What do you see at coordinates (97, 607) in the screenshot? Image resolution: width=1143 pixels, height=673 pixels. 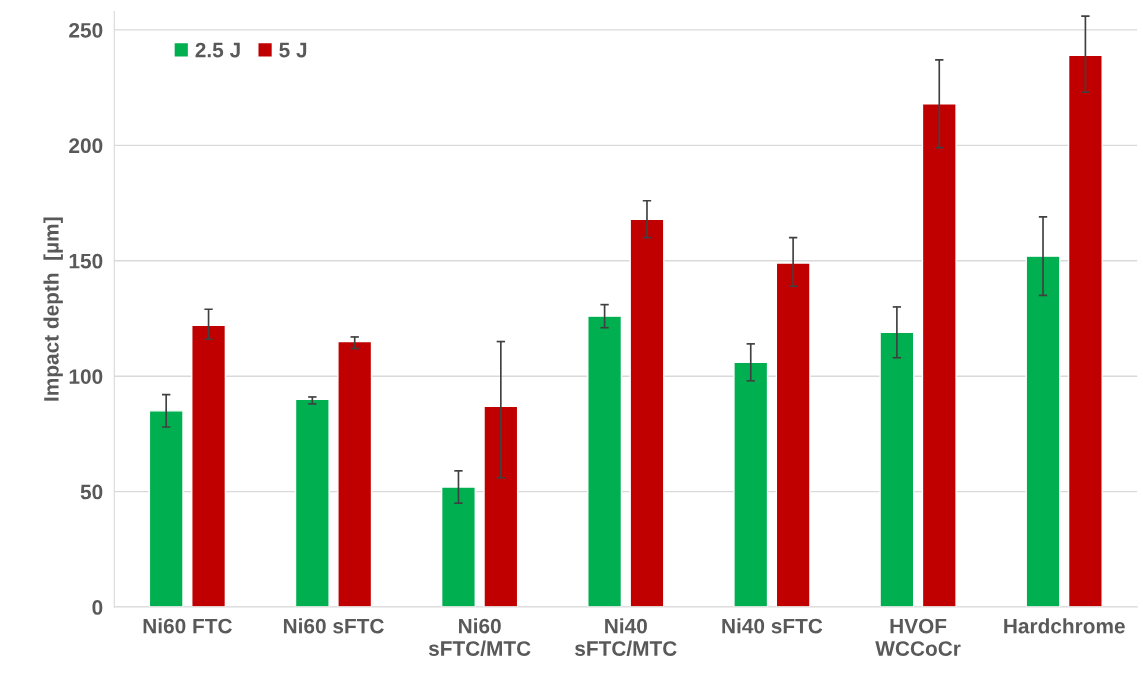 I see `y-tick-label: 0` at bounding box center [97, 607].